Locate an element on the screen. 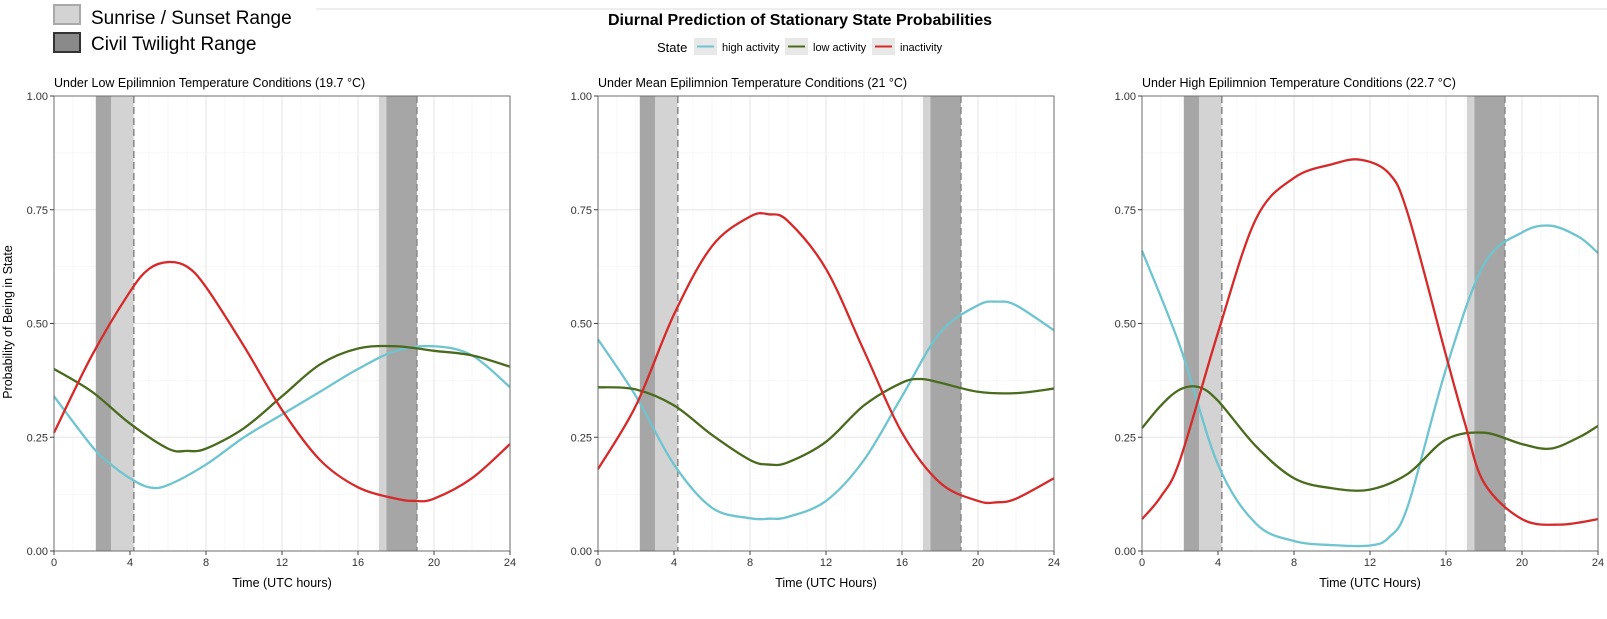 The width and height of the screenshot is (1607, 619). sunrise-sunset-legend-label: Sunrise / Sunset Range is located at coordinates (191, 18).